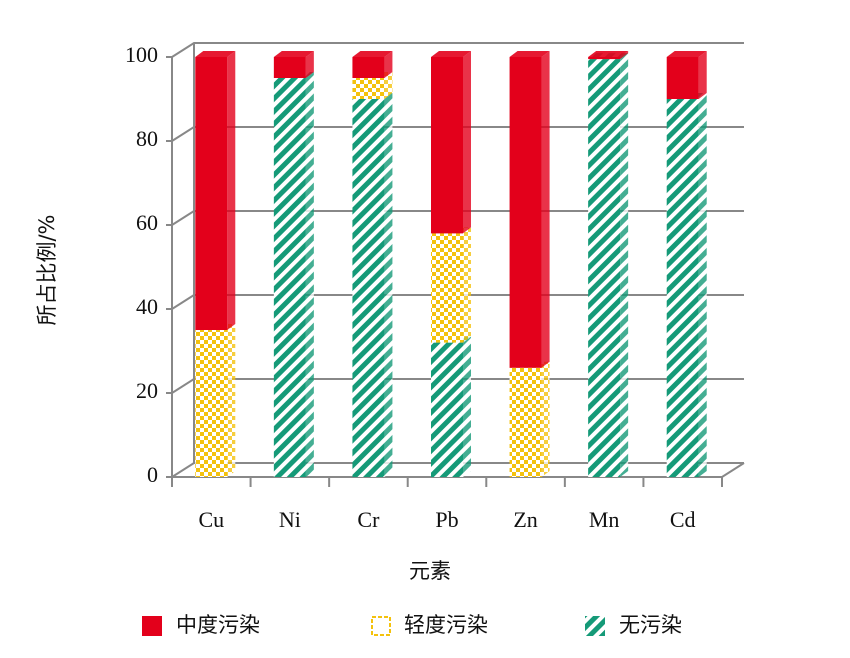 The height and width of the screenshot is (658, 850). Describe the element at coordinates (650, 625) in the screenshot. I see `legend-label: 无污染` at that location.